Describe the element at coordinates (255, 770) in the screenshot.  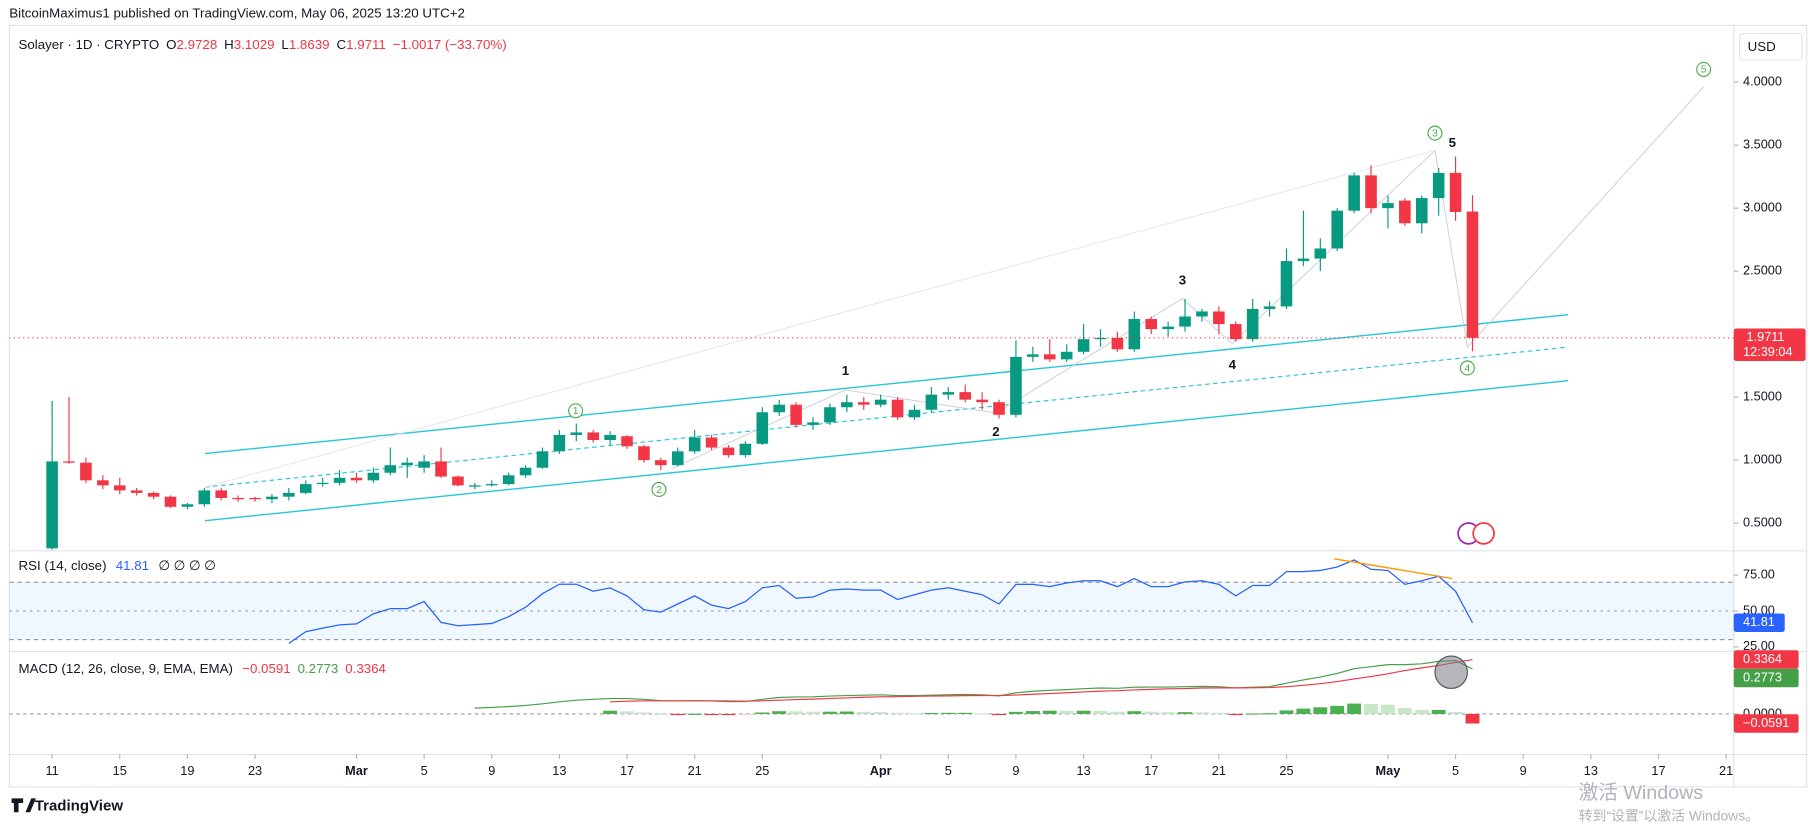
I see `x-tick-label: 23` at that location.